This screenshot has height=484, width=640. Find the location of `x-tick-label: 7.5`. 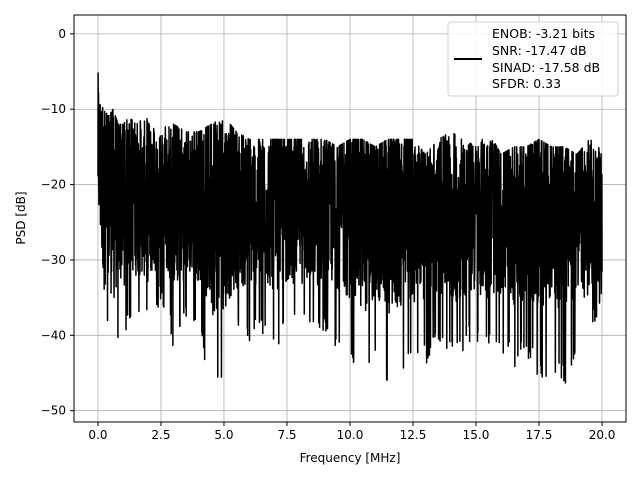

x-tick-label: 7.5 is located at coordinates (286, 435).